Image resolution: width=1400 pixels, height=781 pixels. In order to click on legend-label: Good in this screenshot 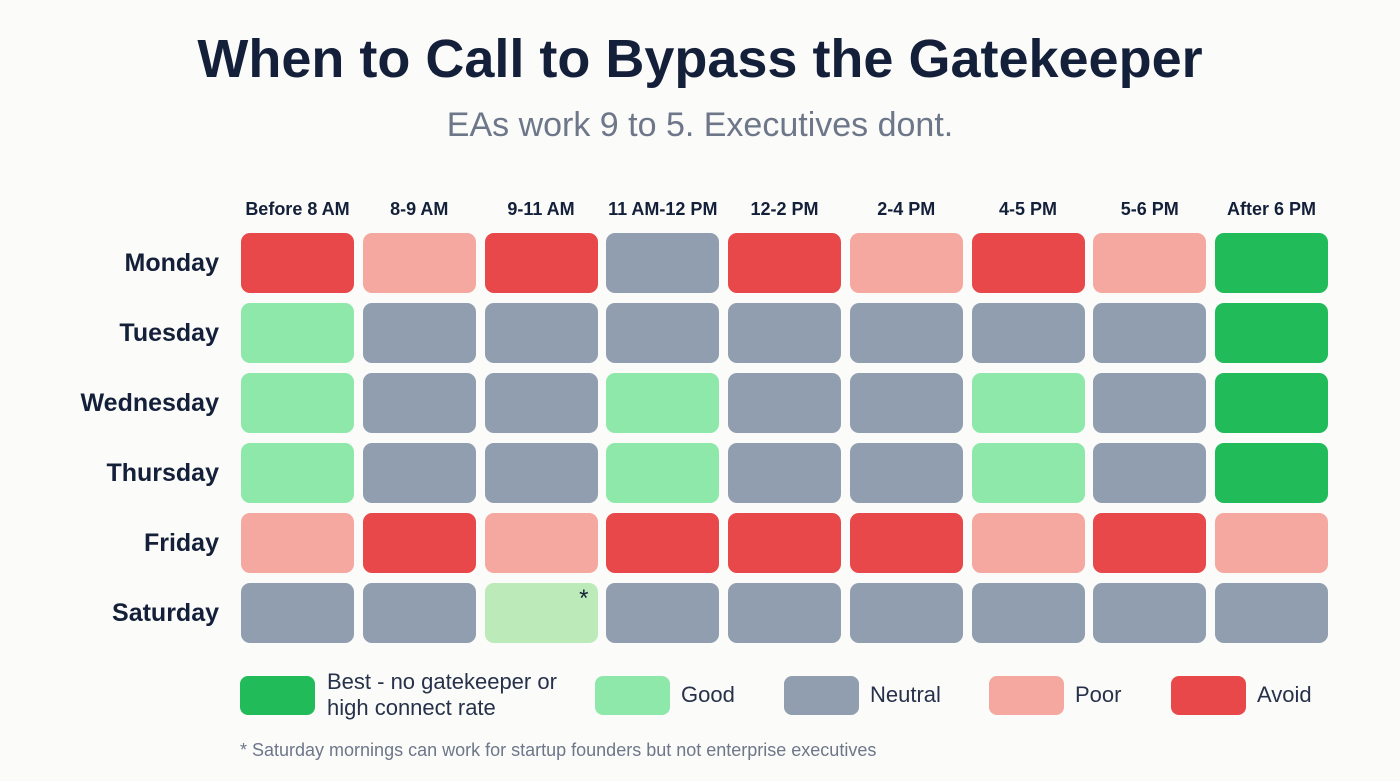, I will do `click(708, 694)`.